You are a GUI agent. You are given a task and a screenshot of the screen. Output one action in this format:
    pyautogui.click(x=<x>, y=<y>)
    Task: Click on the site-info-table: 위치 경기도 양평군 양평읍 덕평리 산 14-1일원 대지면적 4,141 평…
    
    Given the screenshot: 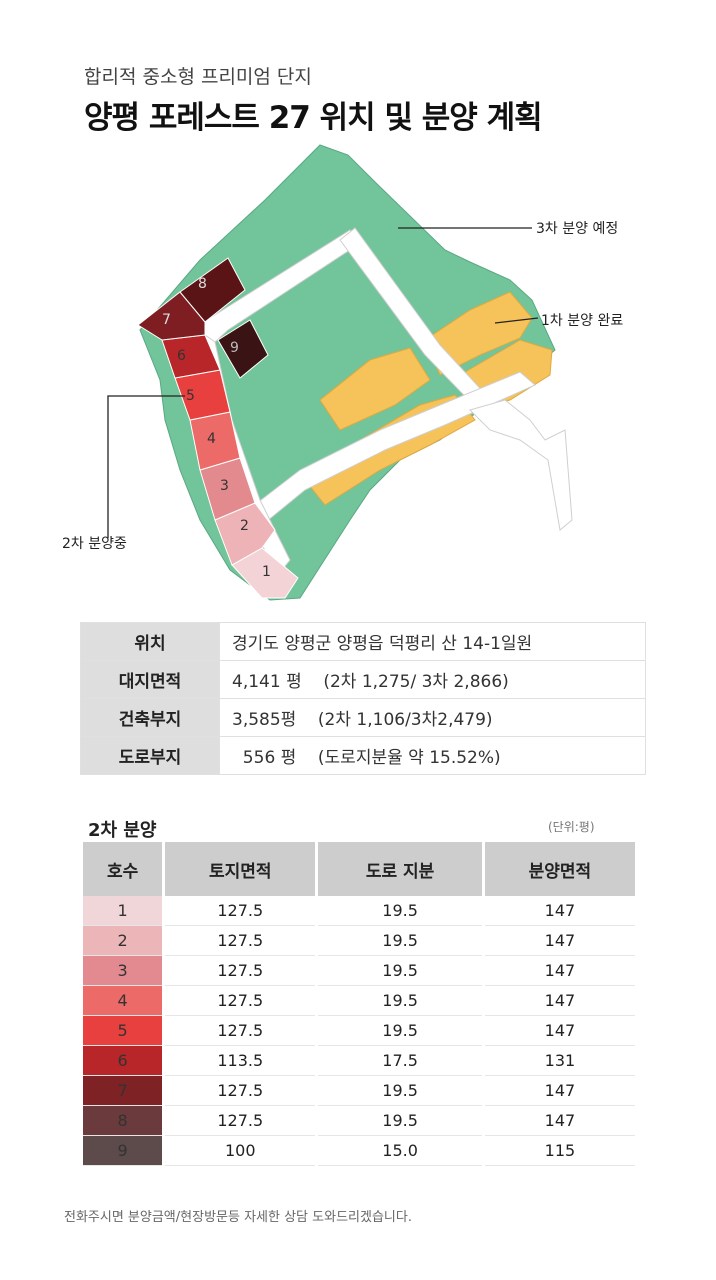 What is the action you would take?
    pyautogui.click(x=363, y=698)
    